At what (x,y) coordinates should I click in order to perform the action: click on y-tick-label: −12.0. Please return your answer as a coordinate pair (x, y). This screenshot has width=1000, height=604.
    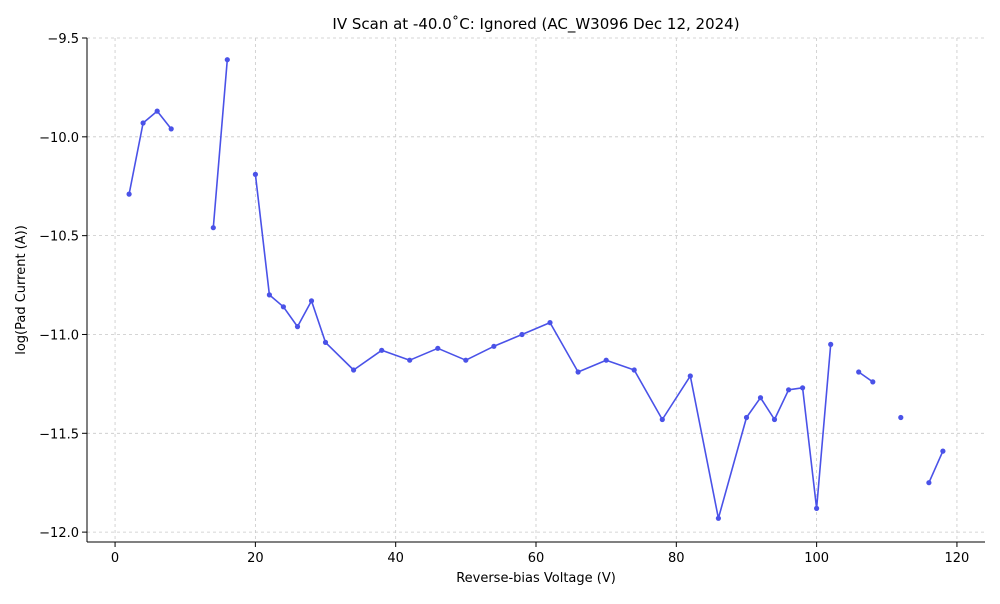
    Looking at the image, I should click on (59, 533).